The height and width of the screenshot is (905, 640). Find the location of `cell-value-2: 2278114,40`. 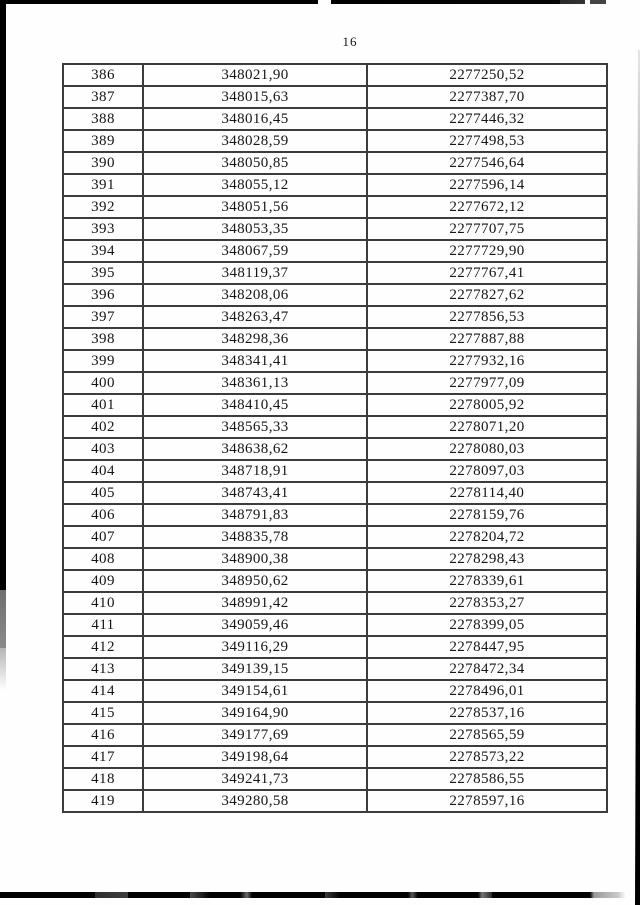

cell-value-2: 2278114,40 is located at coordinates (487, 493).